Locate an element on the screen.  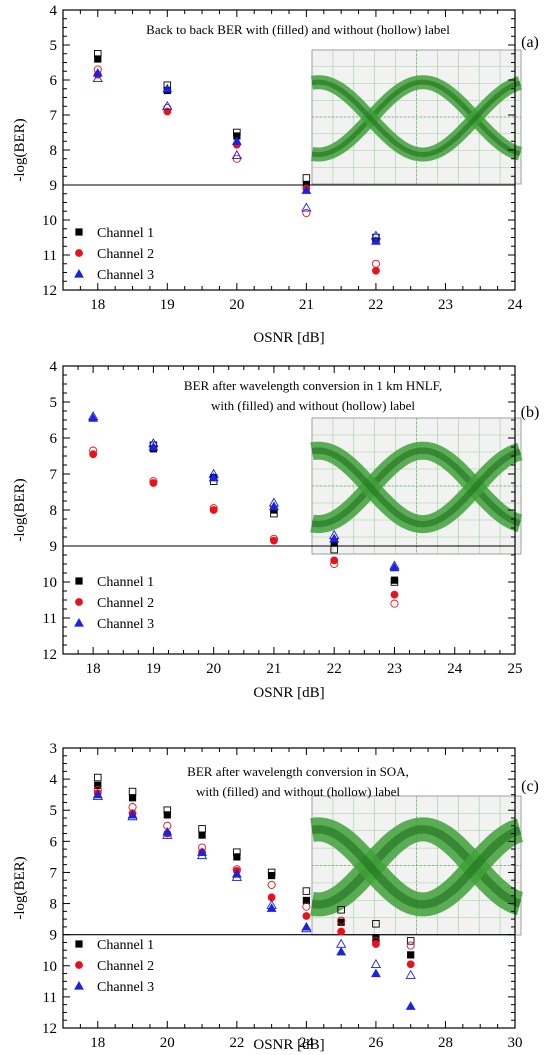
legend-label: Channel 2 is located at coordinates (125, 966).